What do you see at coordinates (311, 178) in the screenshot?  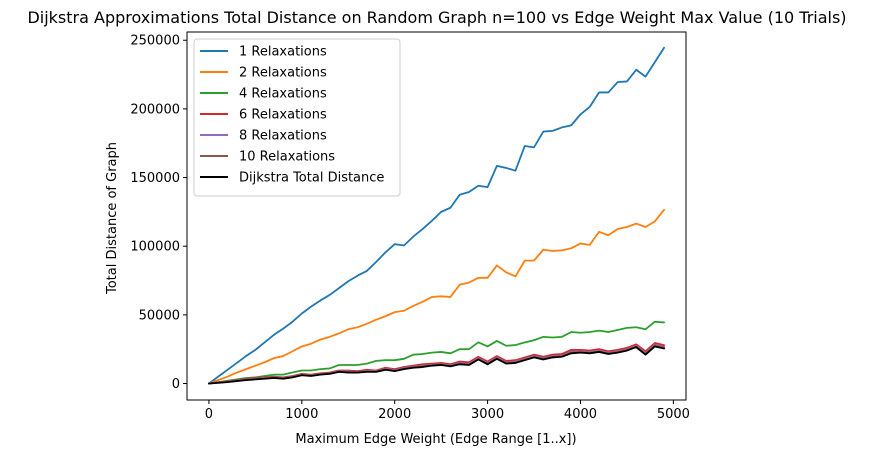 I see `legend-label-6: Dijkstra Total Distance` at bounding box center [311, 178].